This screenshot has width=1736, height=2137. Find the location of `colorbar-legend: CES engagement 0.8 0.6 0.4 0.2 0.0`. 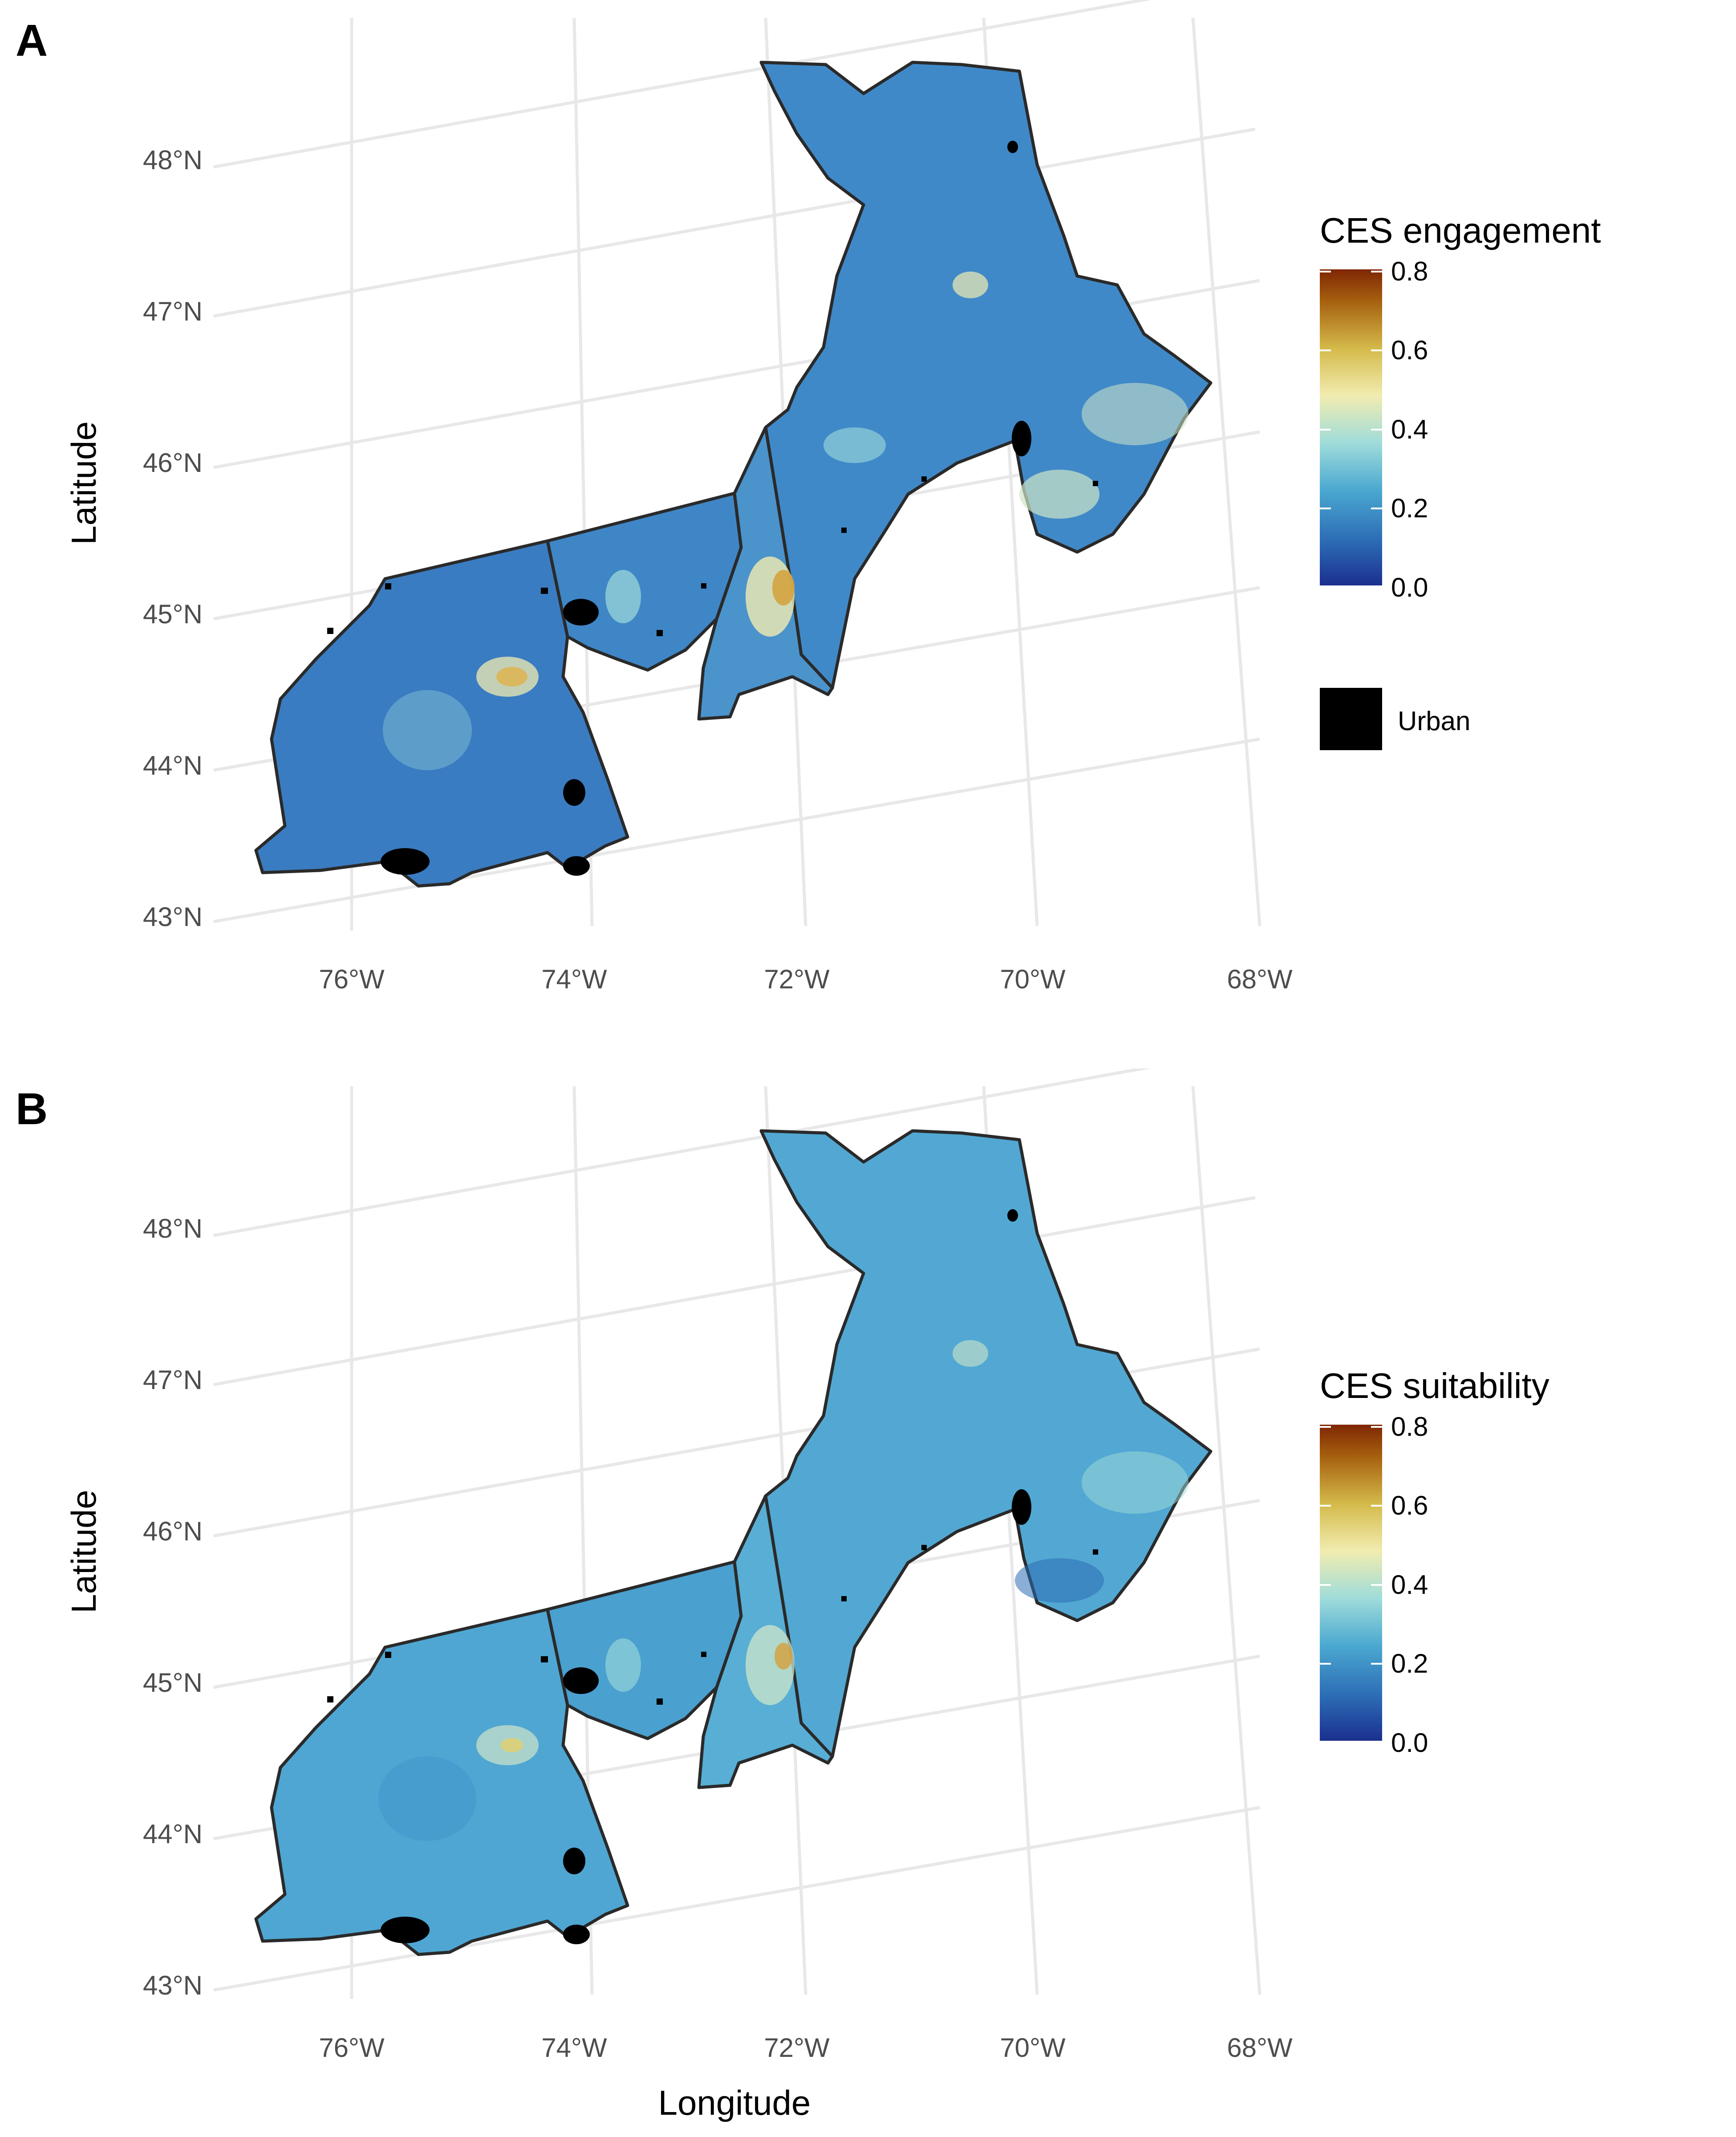

colorbar-legend: CES engagement 0.8 0.6 0.4 0.2 0.0 is located at coordinates (1460, 406).